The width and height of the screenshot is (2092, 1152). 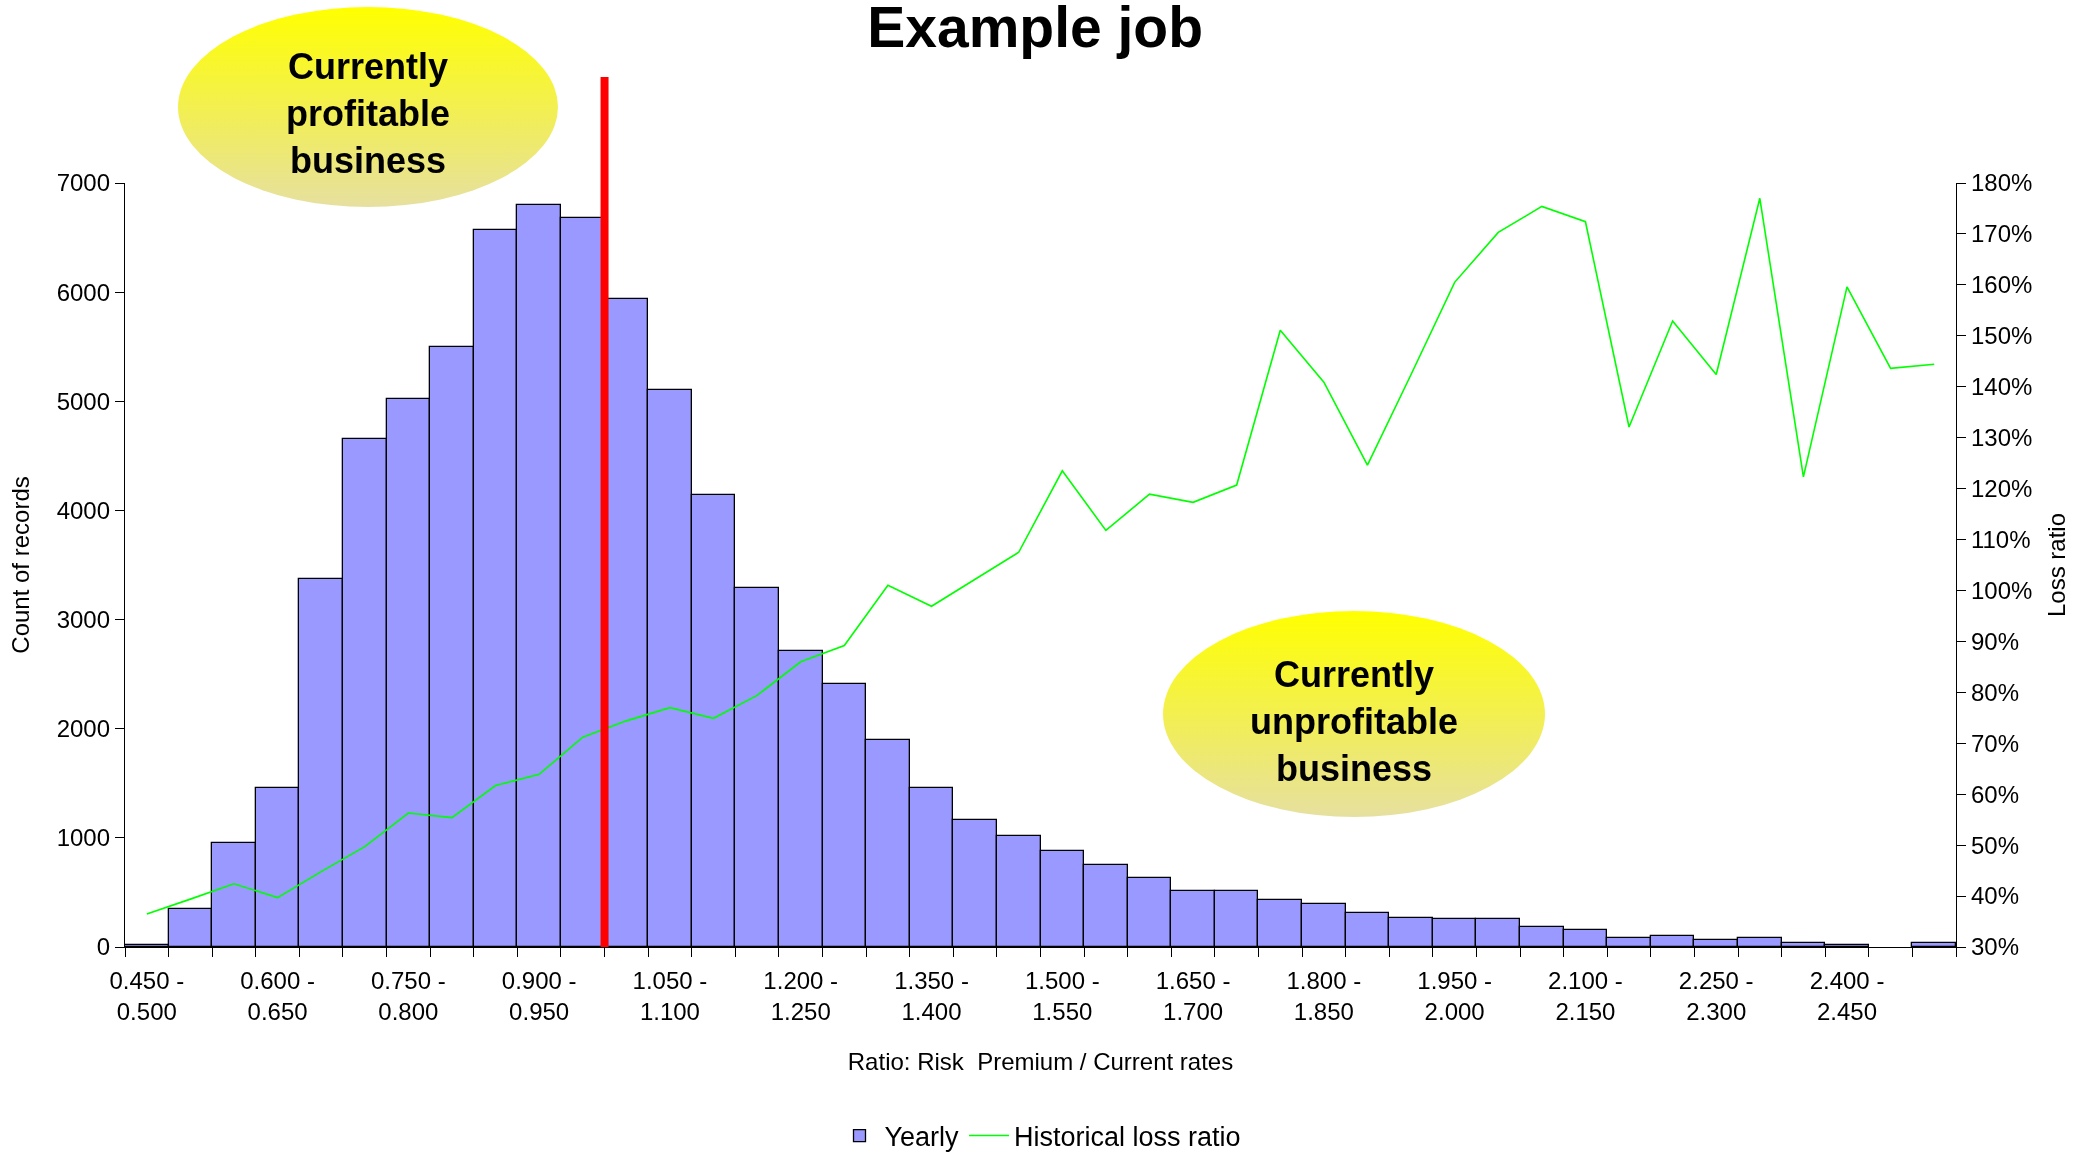 I want to click on y2-tick-label: 50%, so click(x=1994, y=845).